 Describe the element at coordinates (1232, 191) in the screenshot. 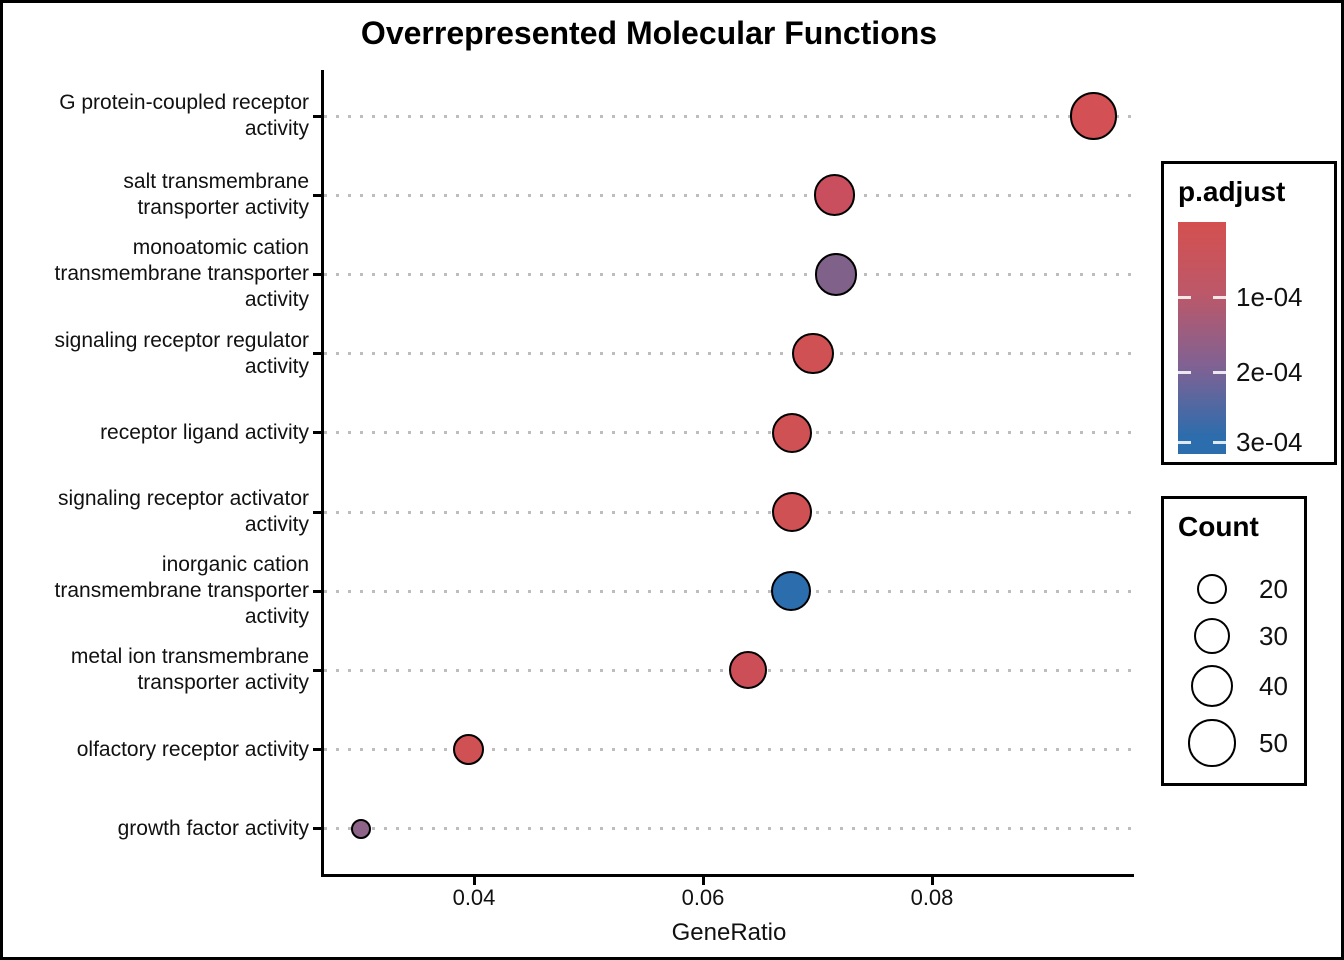

I see `p-adjust-legend-title: p.adjust` at that location.